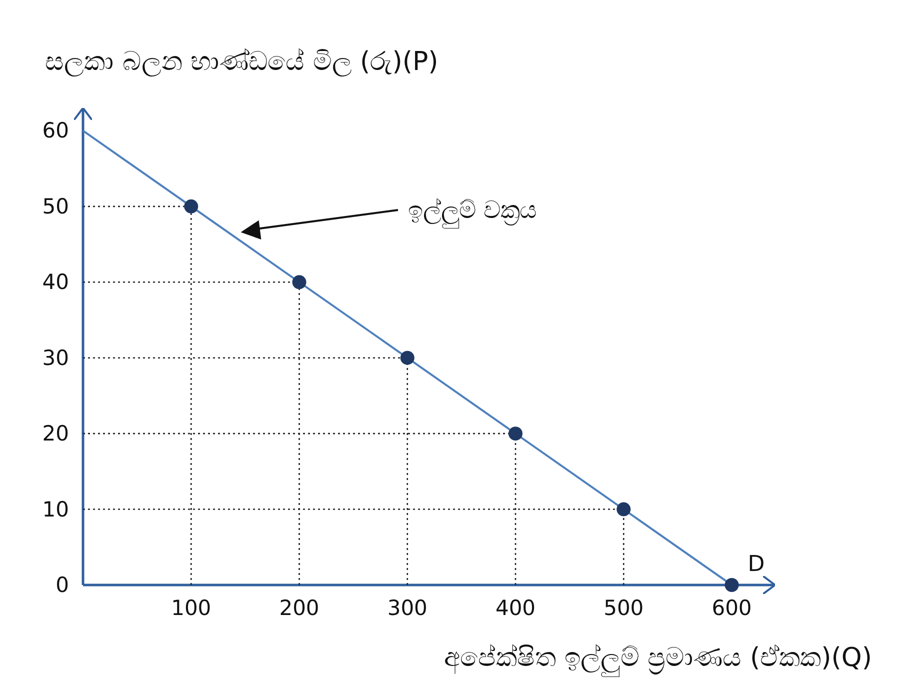 This screenshot has height=686, width=905. I want to click on y-tick-label: 0, so click(62, 585).